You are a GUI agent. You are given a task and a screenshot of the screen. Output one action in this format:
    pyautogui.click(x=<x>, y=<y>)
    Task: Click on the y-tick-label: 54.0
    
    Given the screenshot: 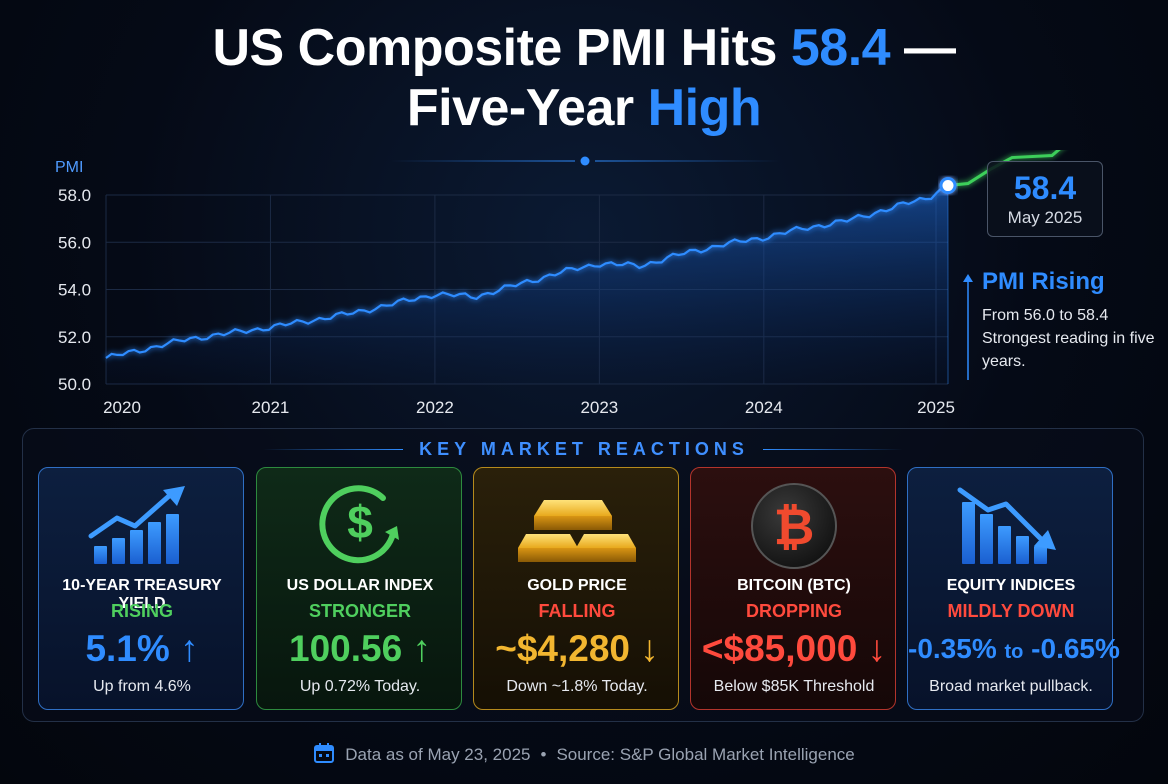 What is the action you would take?
    pyautogui.click(x=74, y=290)
    